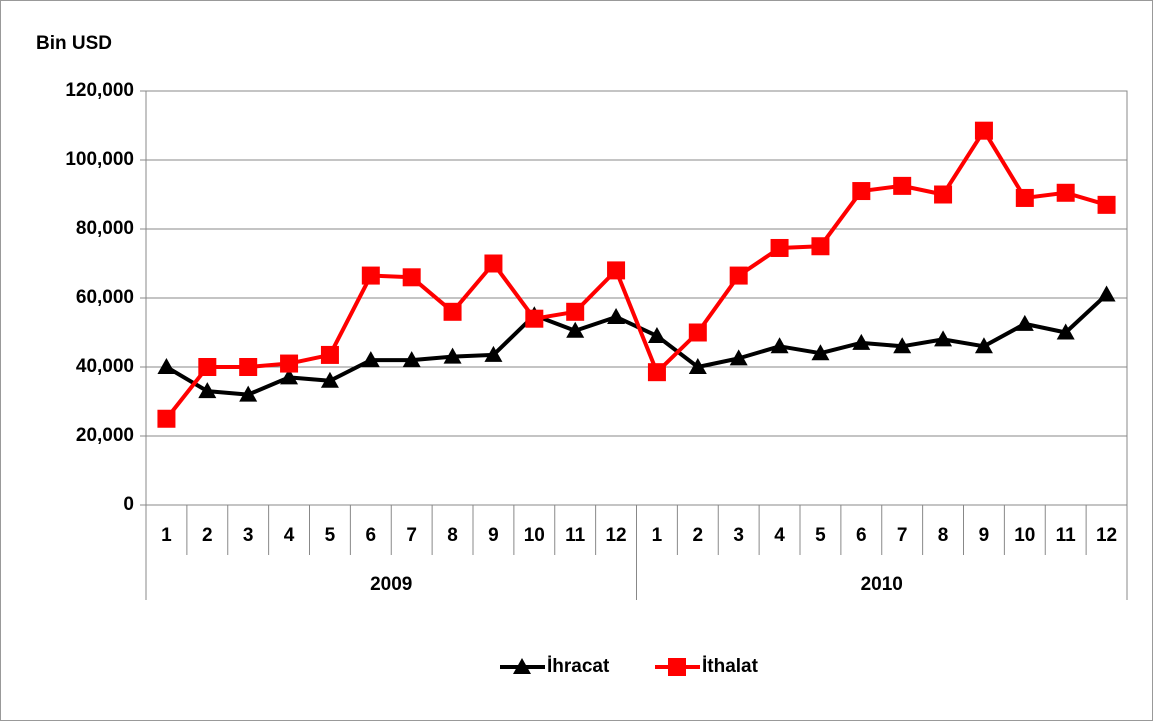 The height and width of the screenshot is (722, 1154). Describe the element at coordinates (882, 584) in the screenshot. I see `group-label: 2010` at that location.